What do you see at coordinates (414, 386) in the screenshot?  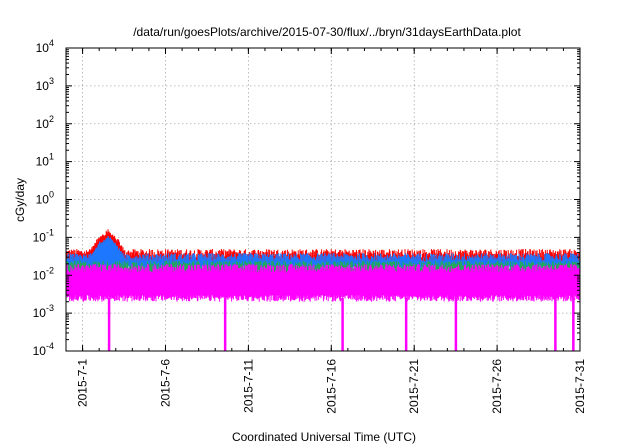 I see `x-tick-label: 2015-7-21` at bounding box center [414, 386].